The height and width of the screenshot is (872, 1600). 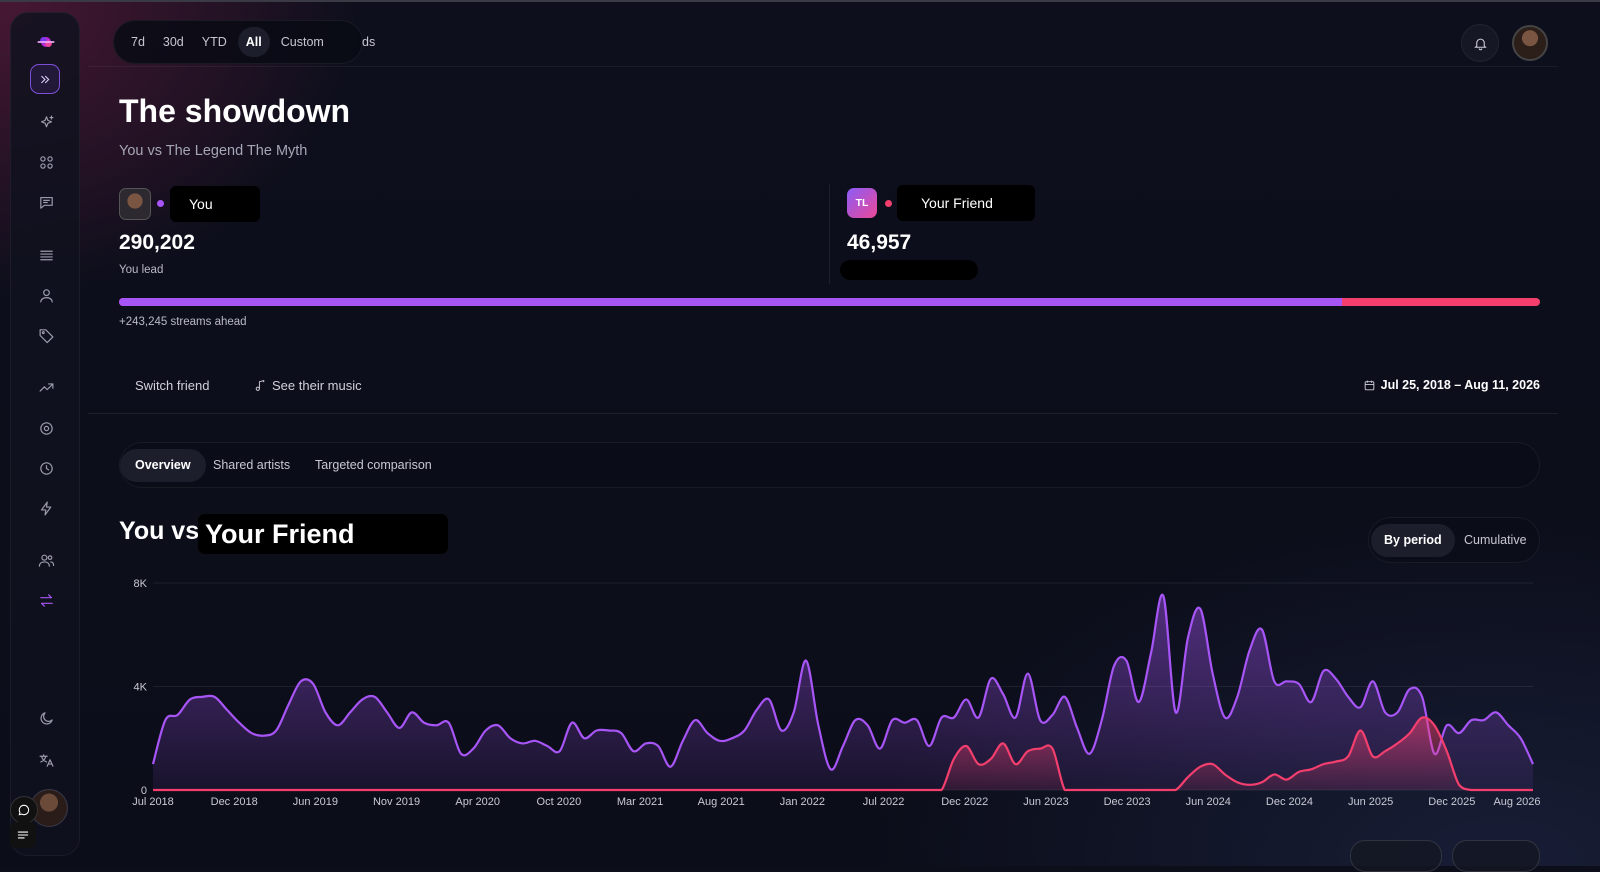 I want to click on x-tick-label: Jul 2018, so click(x=153, y=802).